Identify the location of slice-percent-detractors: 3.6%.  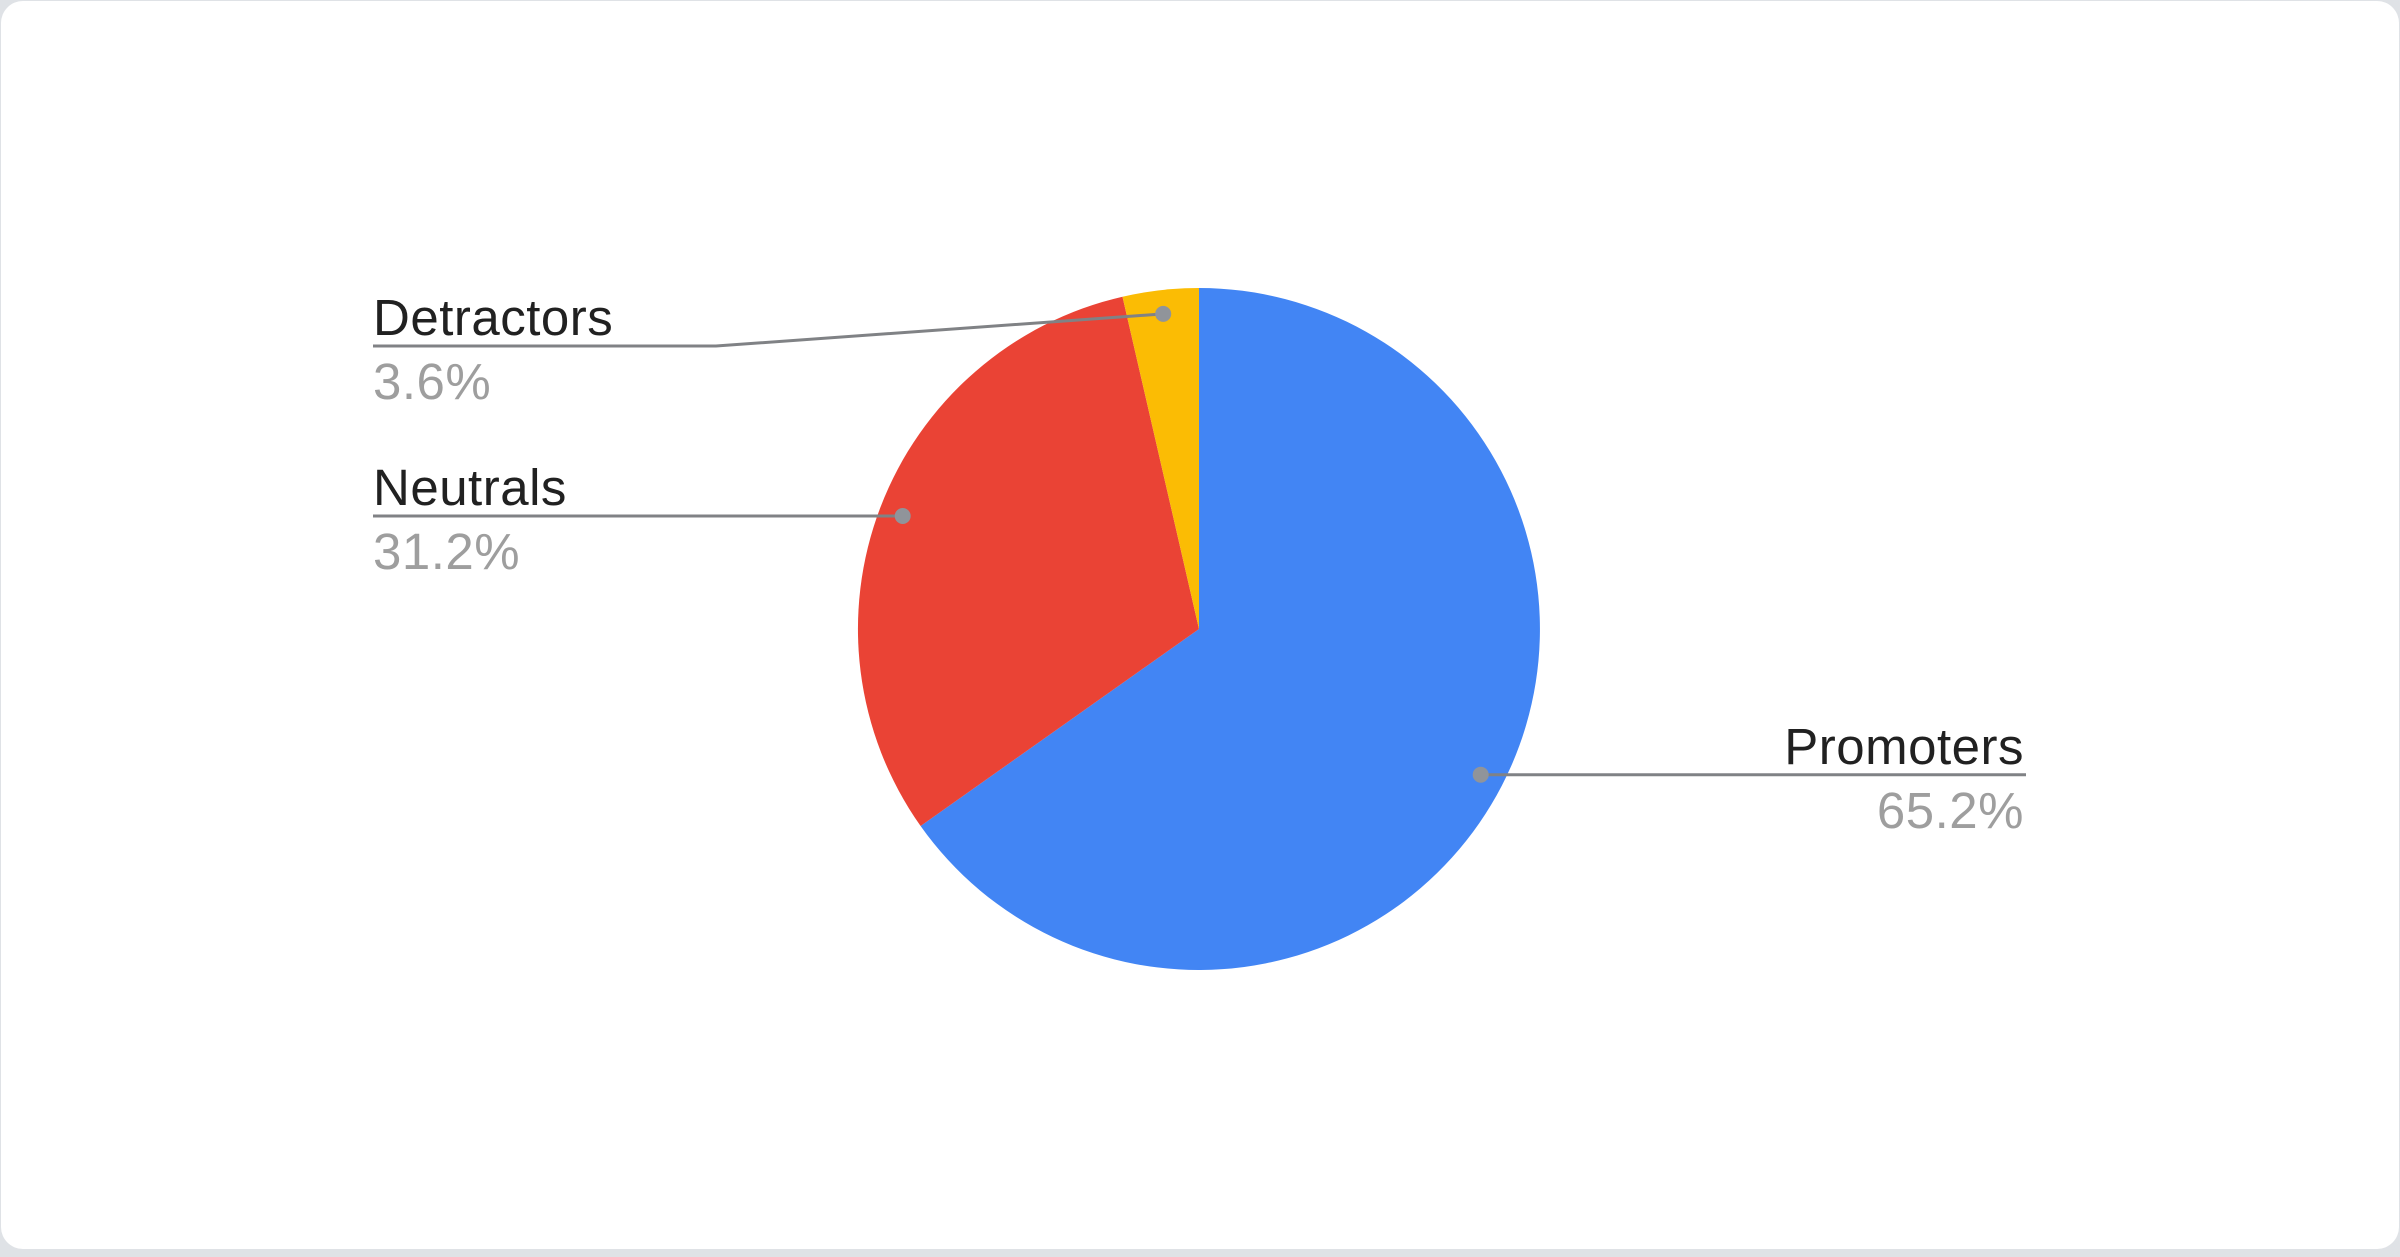
(493, 382).